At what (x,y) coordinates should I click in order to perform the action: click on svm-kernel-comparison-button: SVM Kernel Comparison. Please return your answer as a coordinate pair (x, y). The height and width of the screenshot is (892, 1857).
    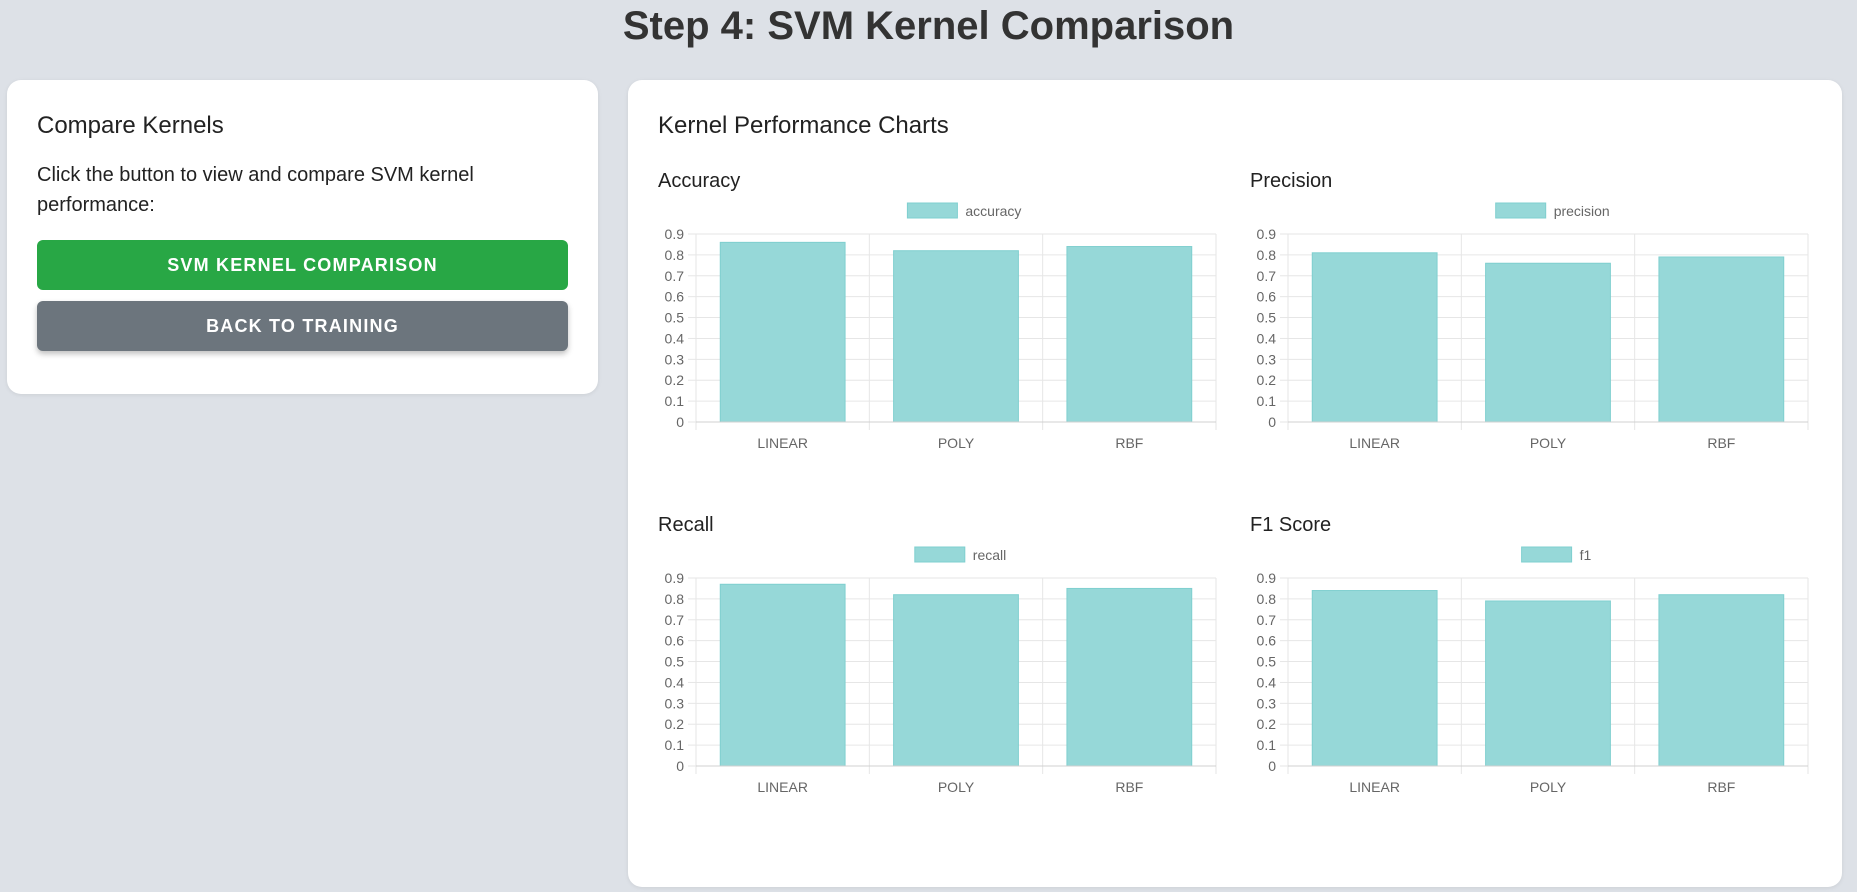
    Looking at the image, I should click on (302, 265).